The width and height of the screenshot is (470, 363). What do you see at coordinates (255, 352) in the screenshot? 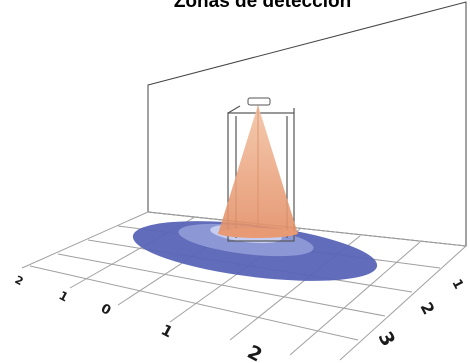
I see `left-tick-5: 2` at bounding box center [255, 352].